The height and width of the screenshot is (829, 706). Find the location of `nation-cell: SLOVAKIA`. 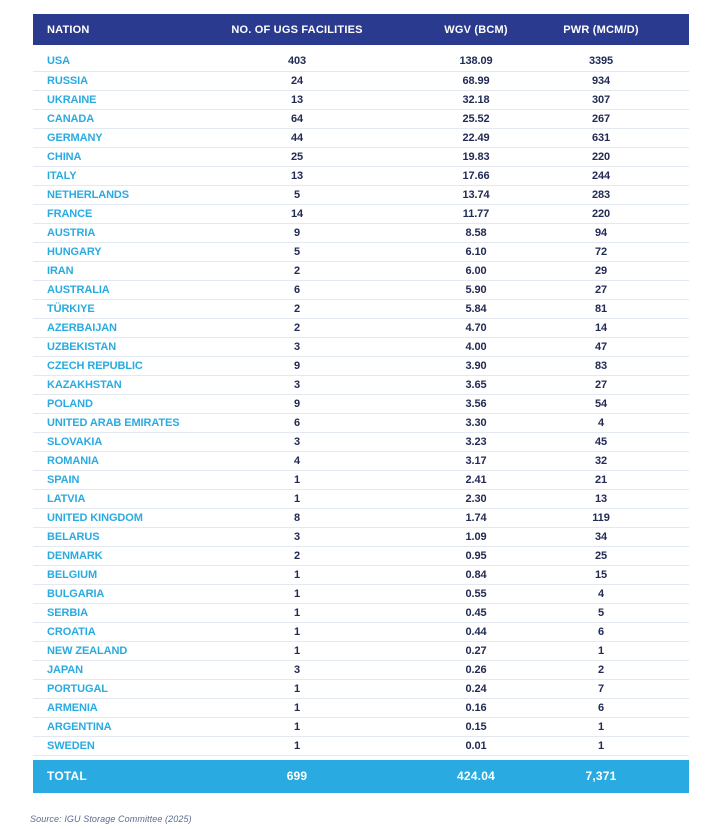

nation-cell: SLOVAKIA is located at coordinates (108, 442).